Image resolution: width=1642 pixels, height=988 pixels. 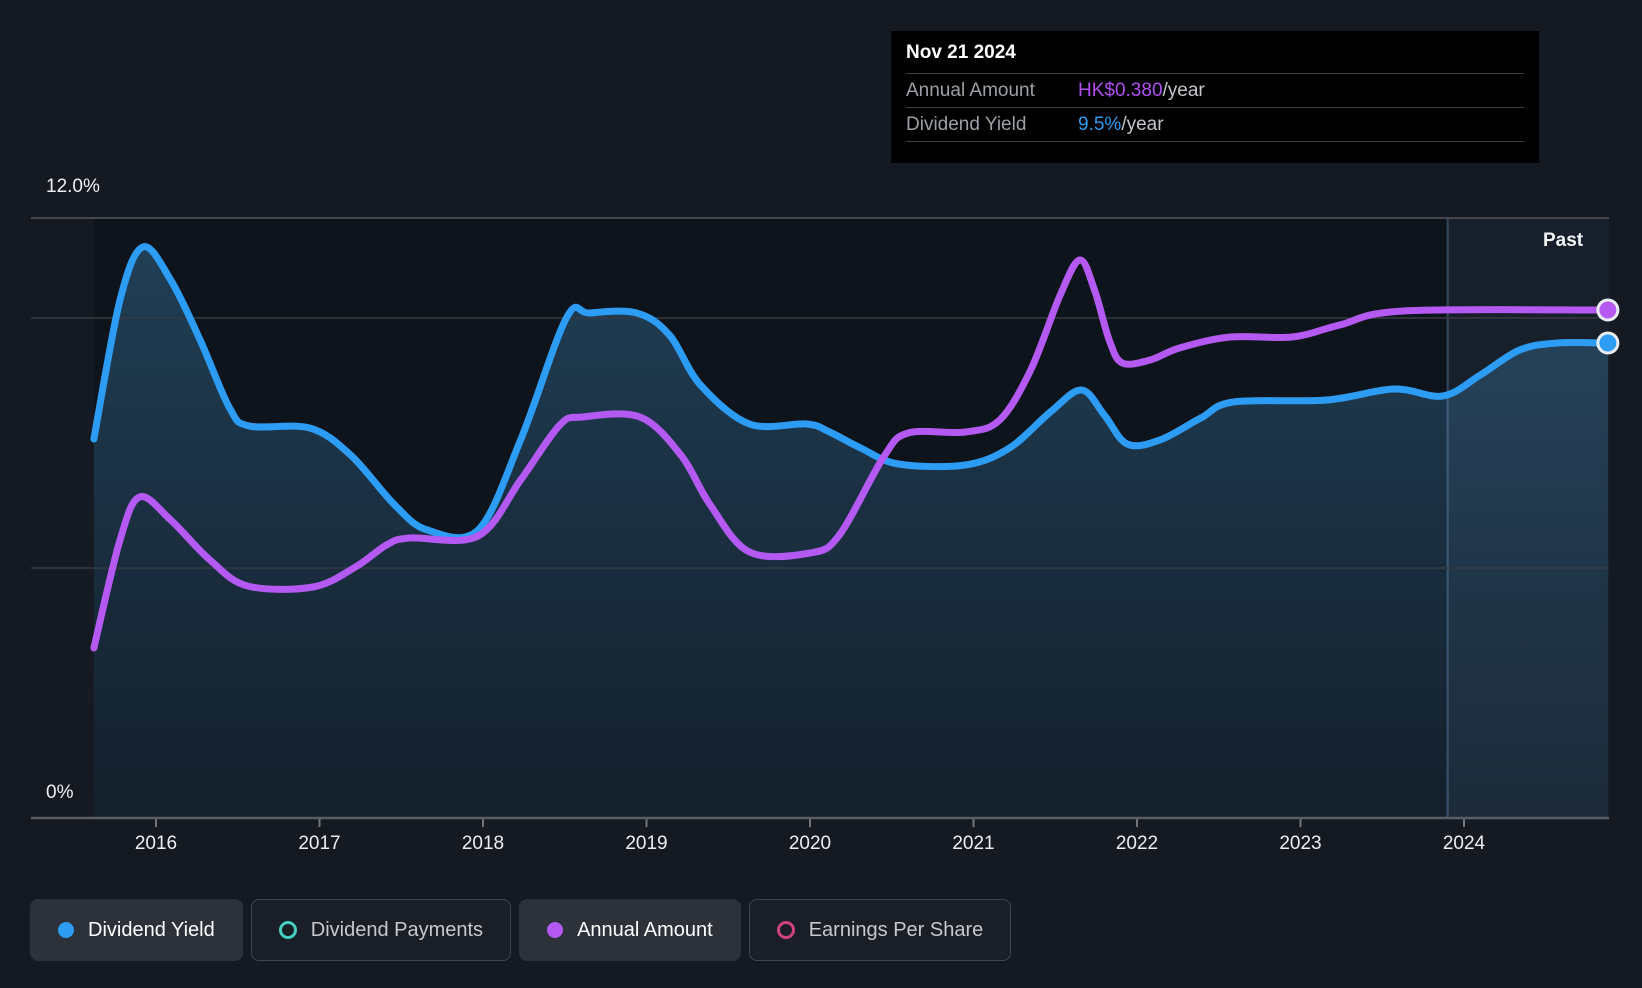 What do you see at coordinates (785, 930) in the screenshot?
I see `earnings-per-share-ring-icon` at bounding box center [785, 930].